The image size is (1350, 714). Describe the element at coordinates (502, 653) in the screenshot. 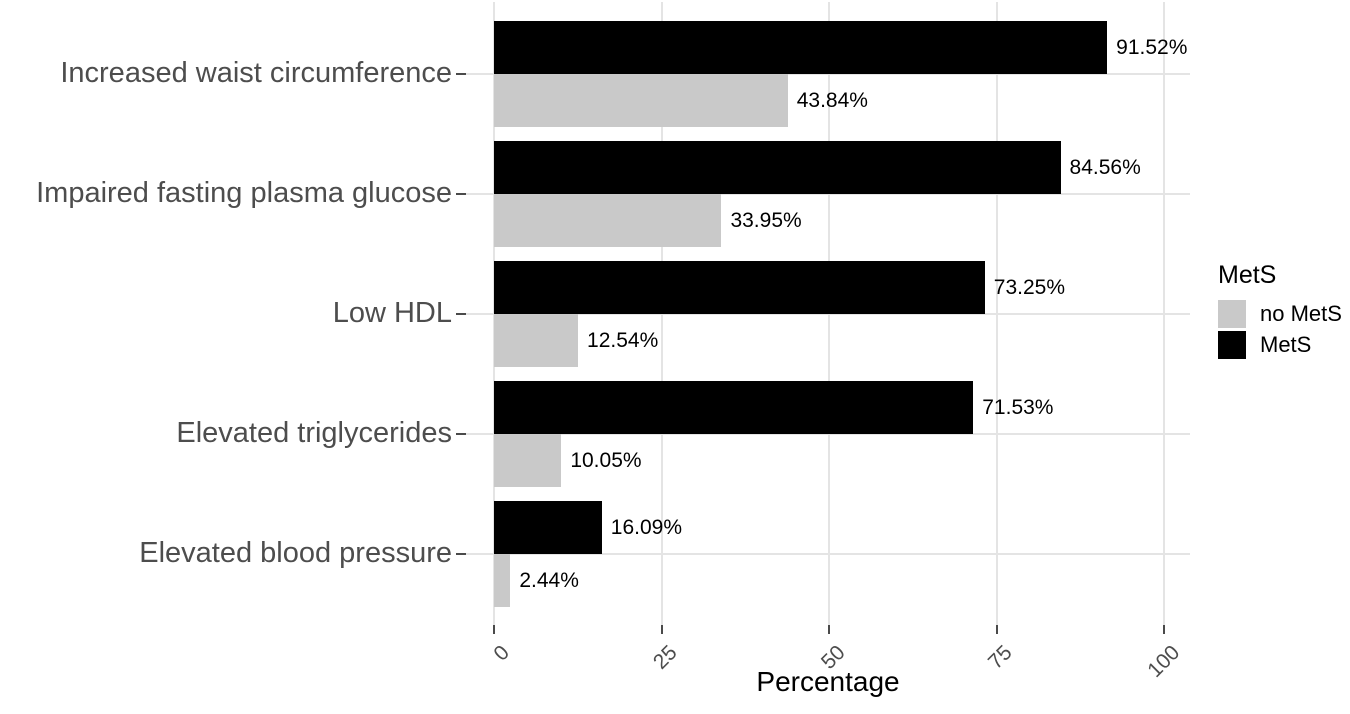

I see `x-tick-label: 0` at that location.